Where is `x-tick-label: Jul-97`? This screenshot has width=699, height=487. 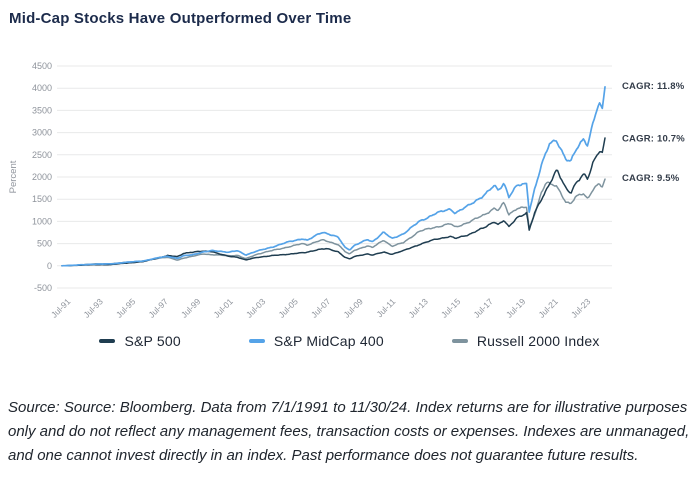
x-tick-label: Jul-97 is located at coordinates (158, 308).